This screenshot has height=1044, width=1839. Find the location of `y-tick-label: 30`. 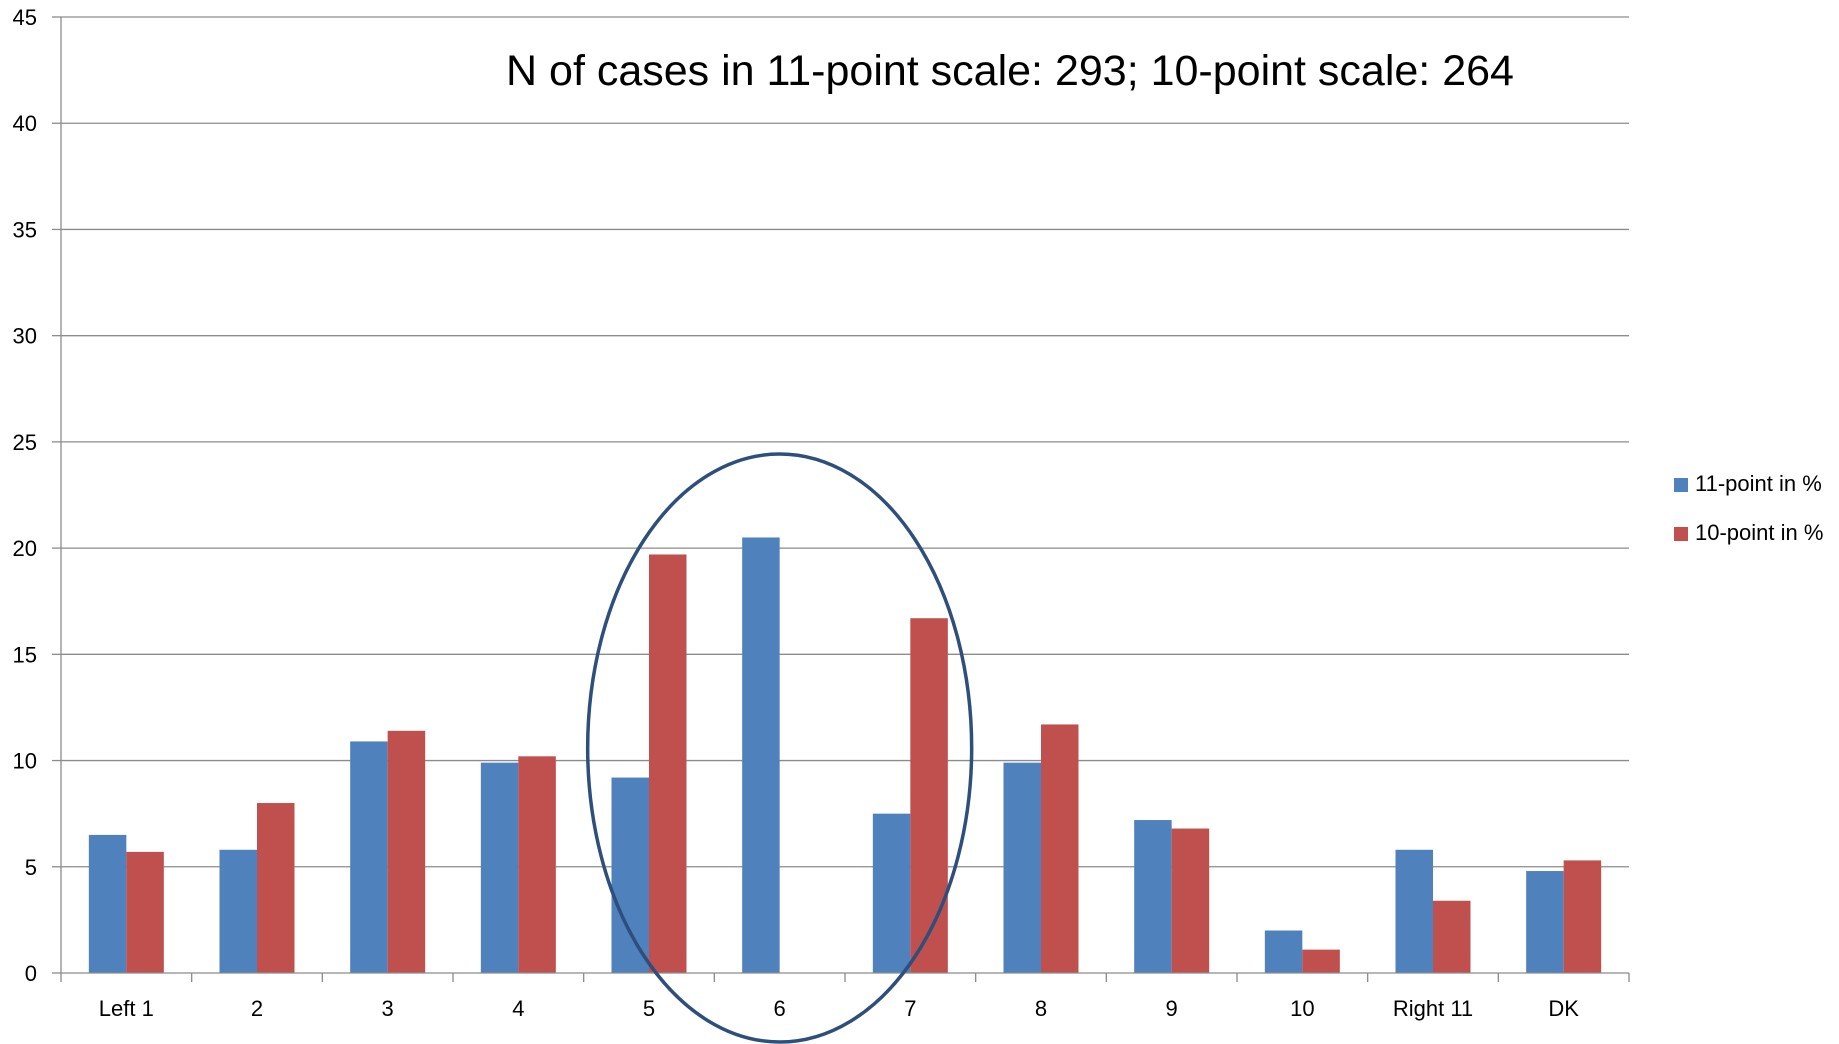

y-tick-label: 30 is located at coordinates (25, 336).